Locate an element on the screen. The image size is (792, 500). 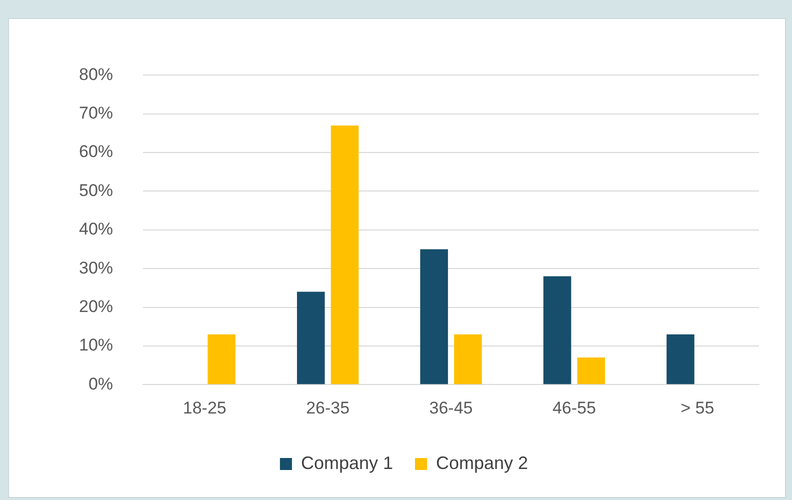
legend-label: Company 2 is located at coordinates (482, 462).